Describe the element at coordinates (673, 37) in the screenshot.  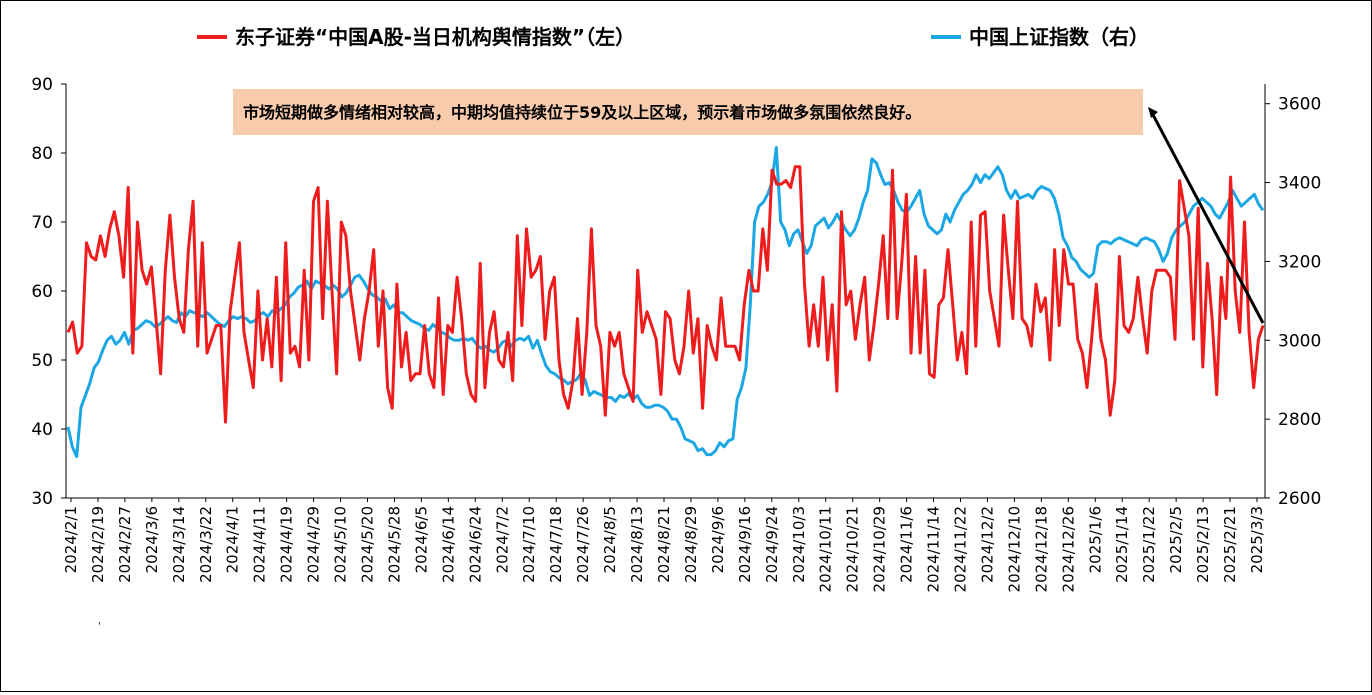
I see `legend: 东子证券“中国A股-当日机构舆情指数”（左） 中国上证指数（右）` at that location.